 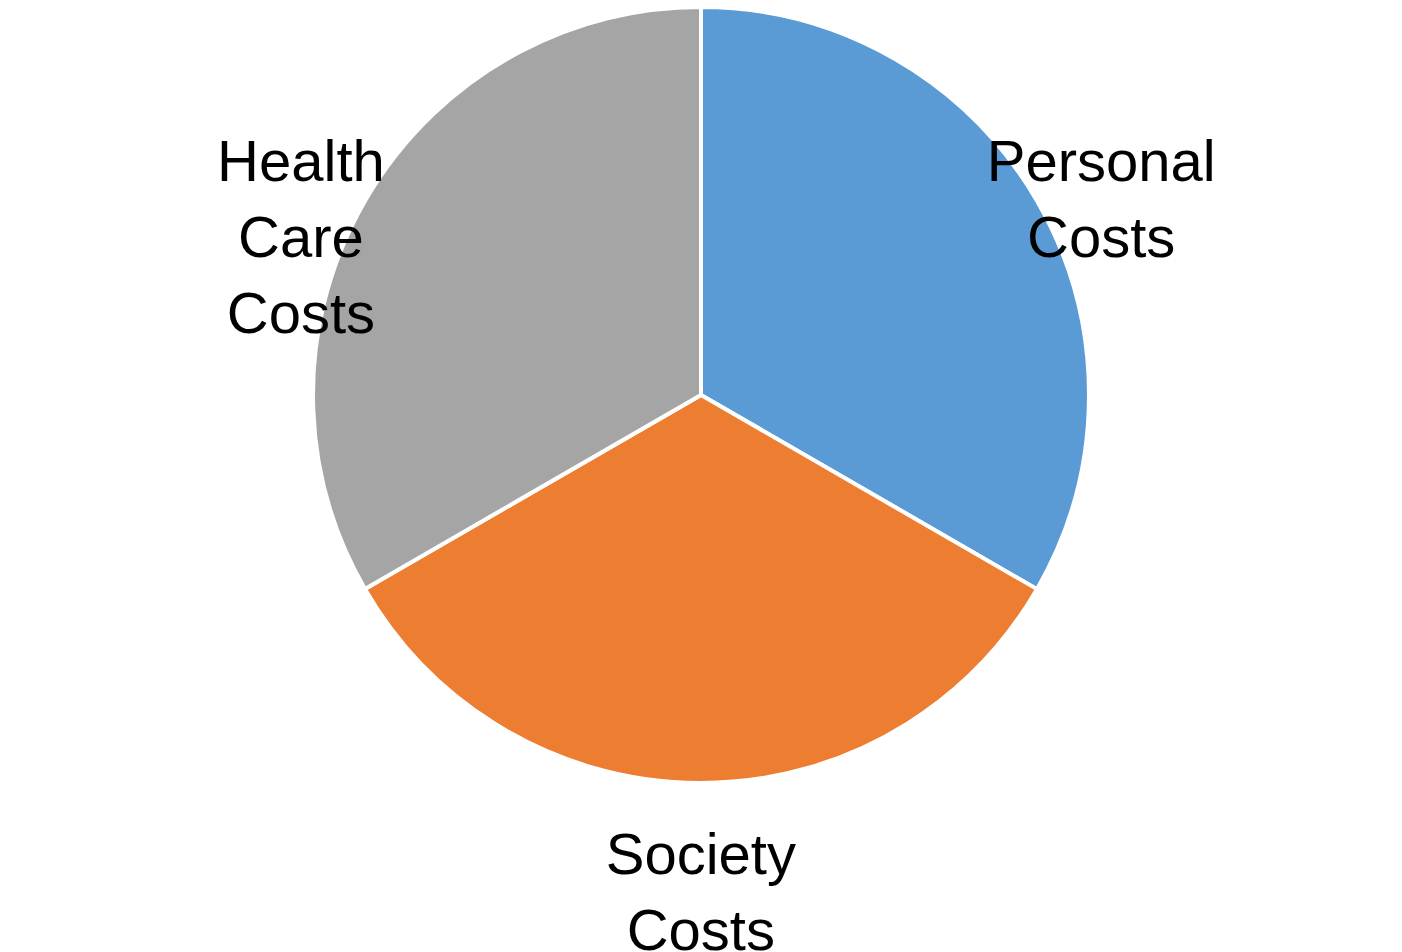 I want to click on slice-label: Health Care Costs, so click(x=301, y=236).